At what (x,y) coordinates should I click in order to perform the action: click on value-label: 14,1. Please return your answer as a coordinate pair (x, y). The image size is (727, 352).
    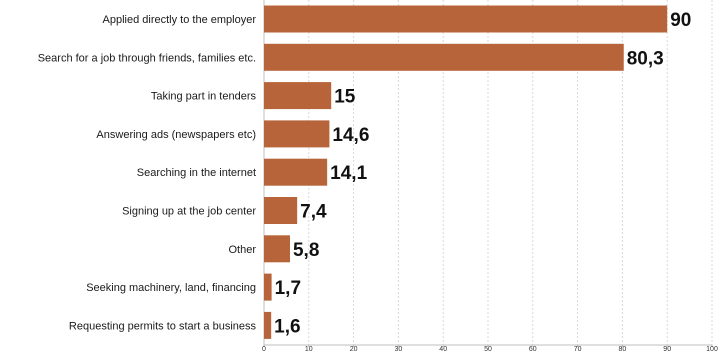
    Looking at the image, I should click on (348, 173).